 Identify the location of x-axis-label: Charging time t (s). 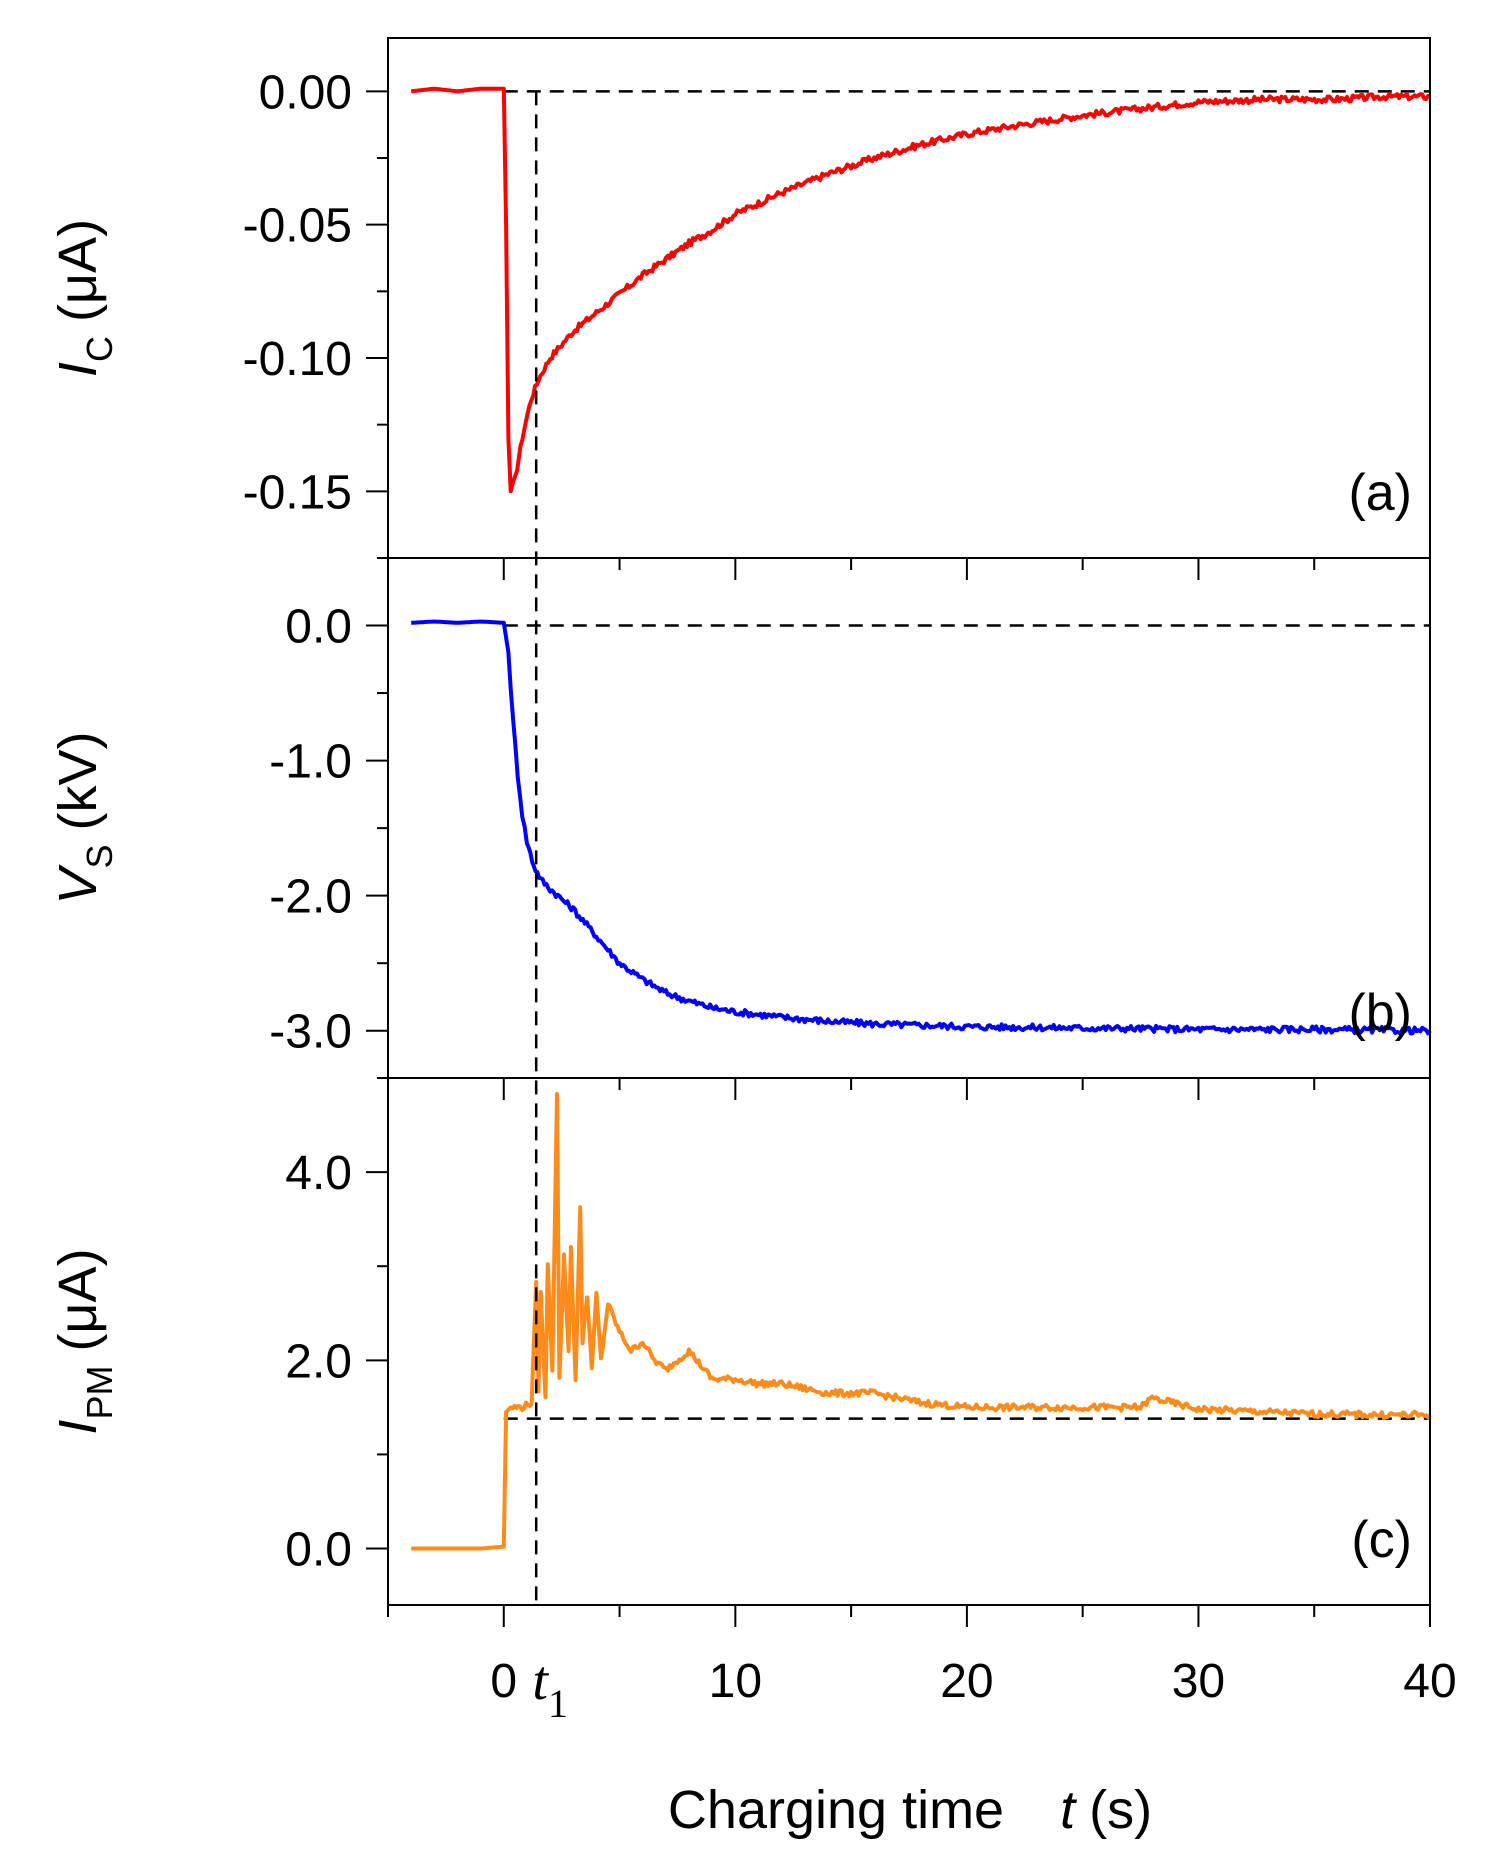
(910, 1810).